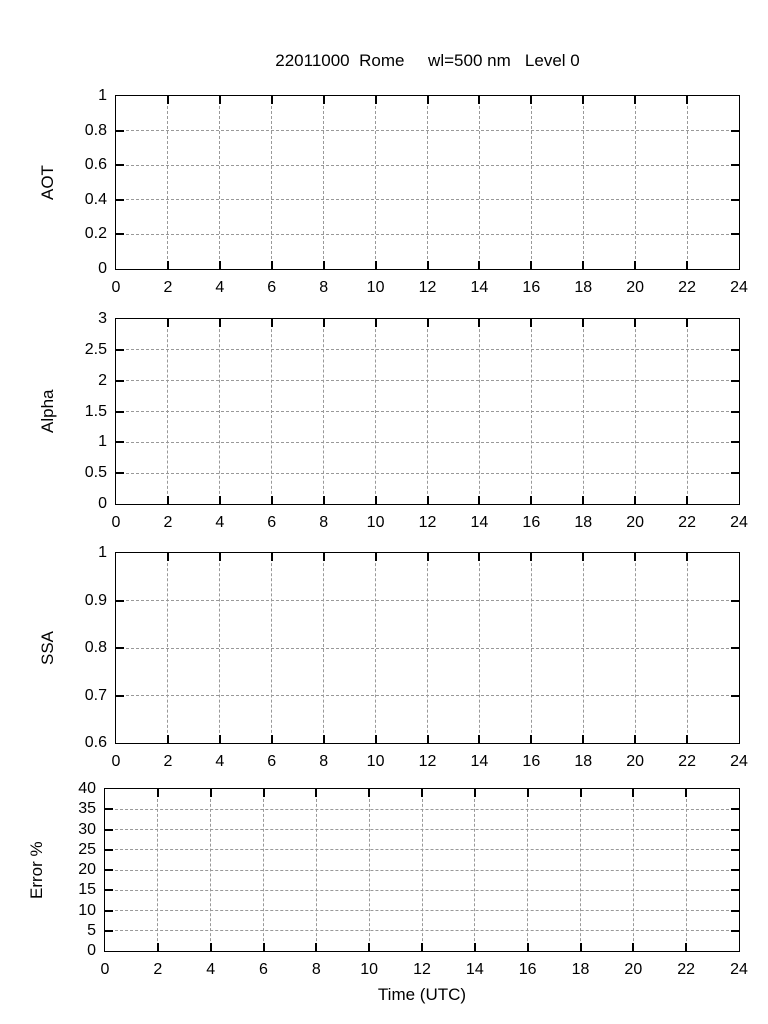 The image size is (768, 1024). What do you see at coordinates (102, 318) in the screenshot?
I see `y-tick-label: 3` at bounding box center [102, 318].